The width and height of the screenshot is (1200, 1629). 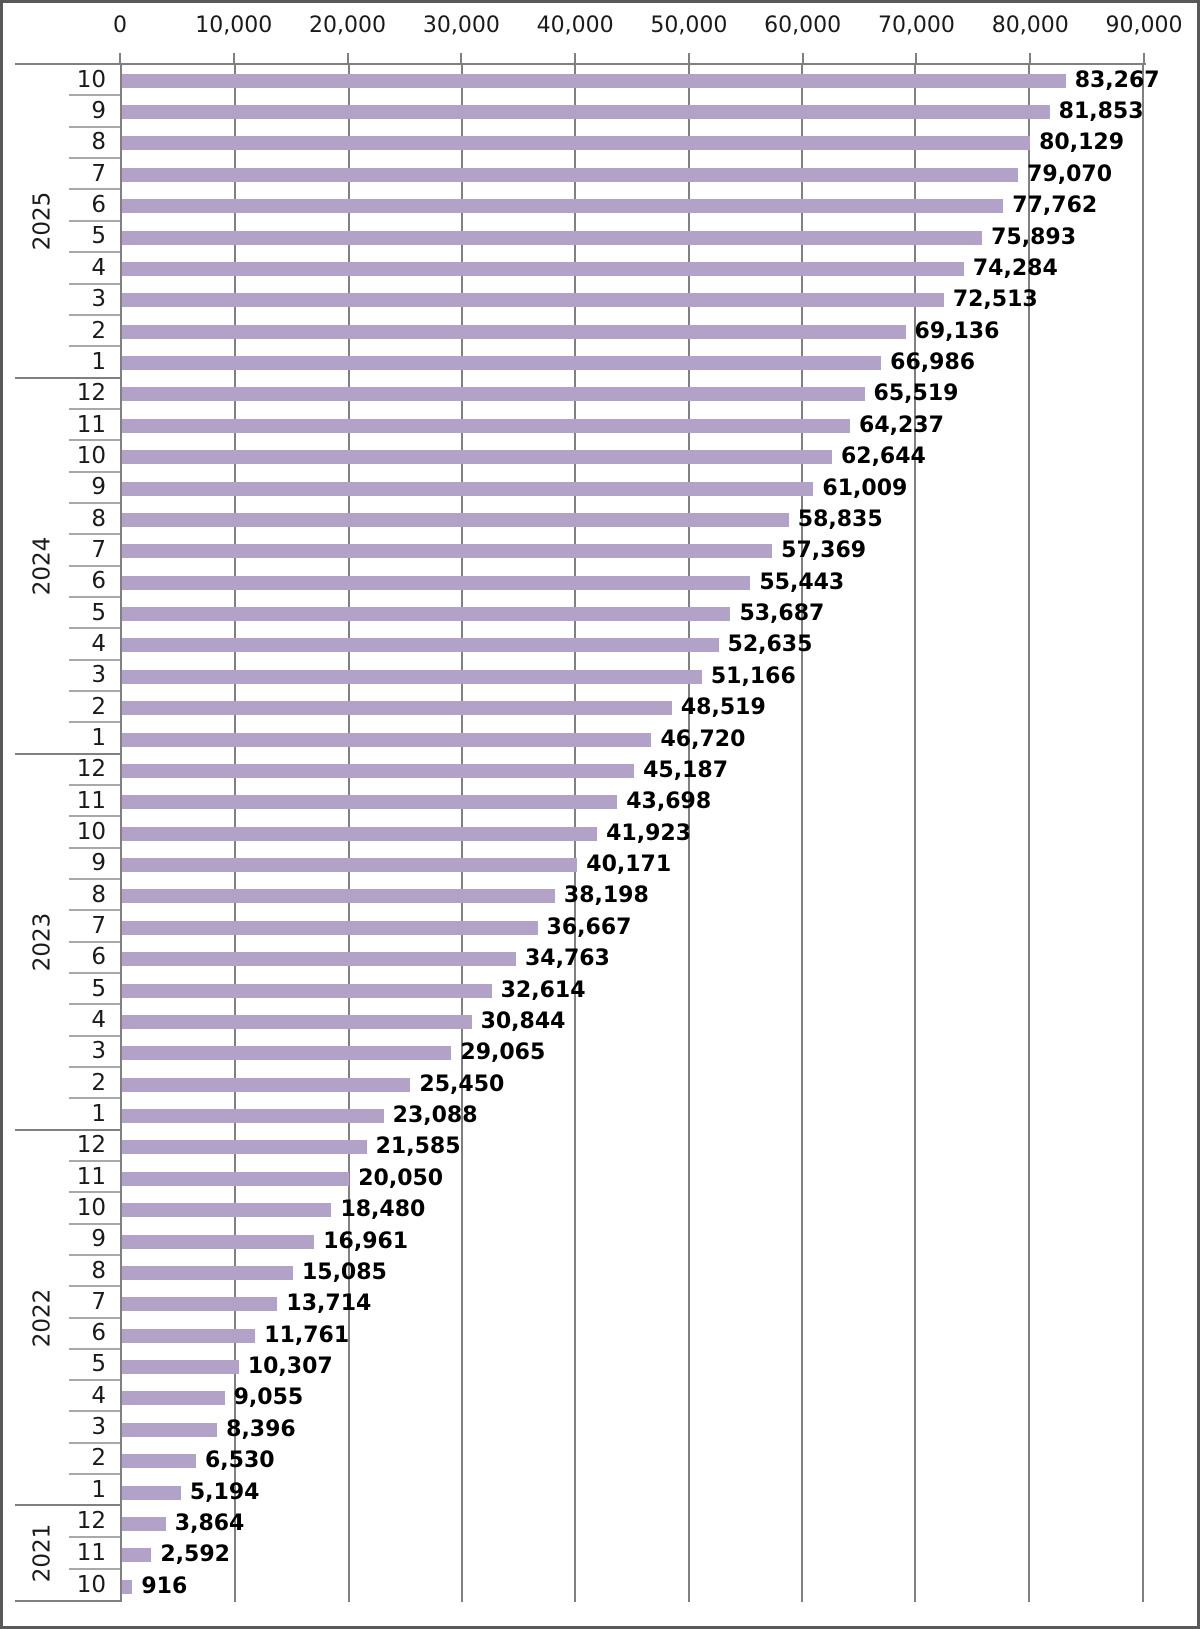 What do you see at coordinates (42, 941) in the screenshot?
I see `year-label: 2023` at bounding box center [42, 941].